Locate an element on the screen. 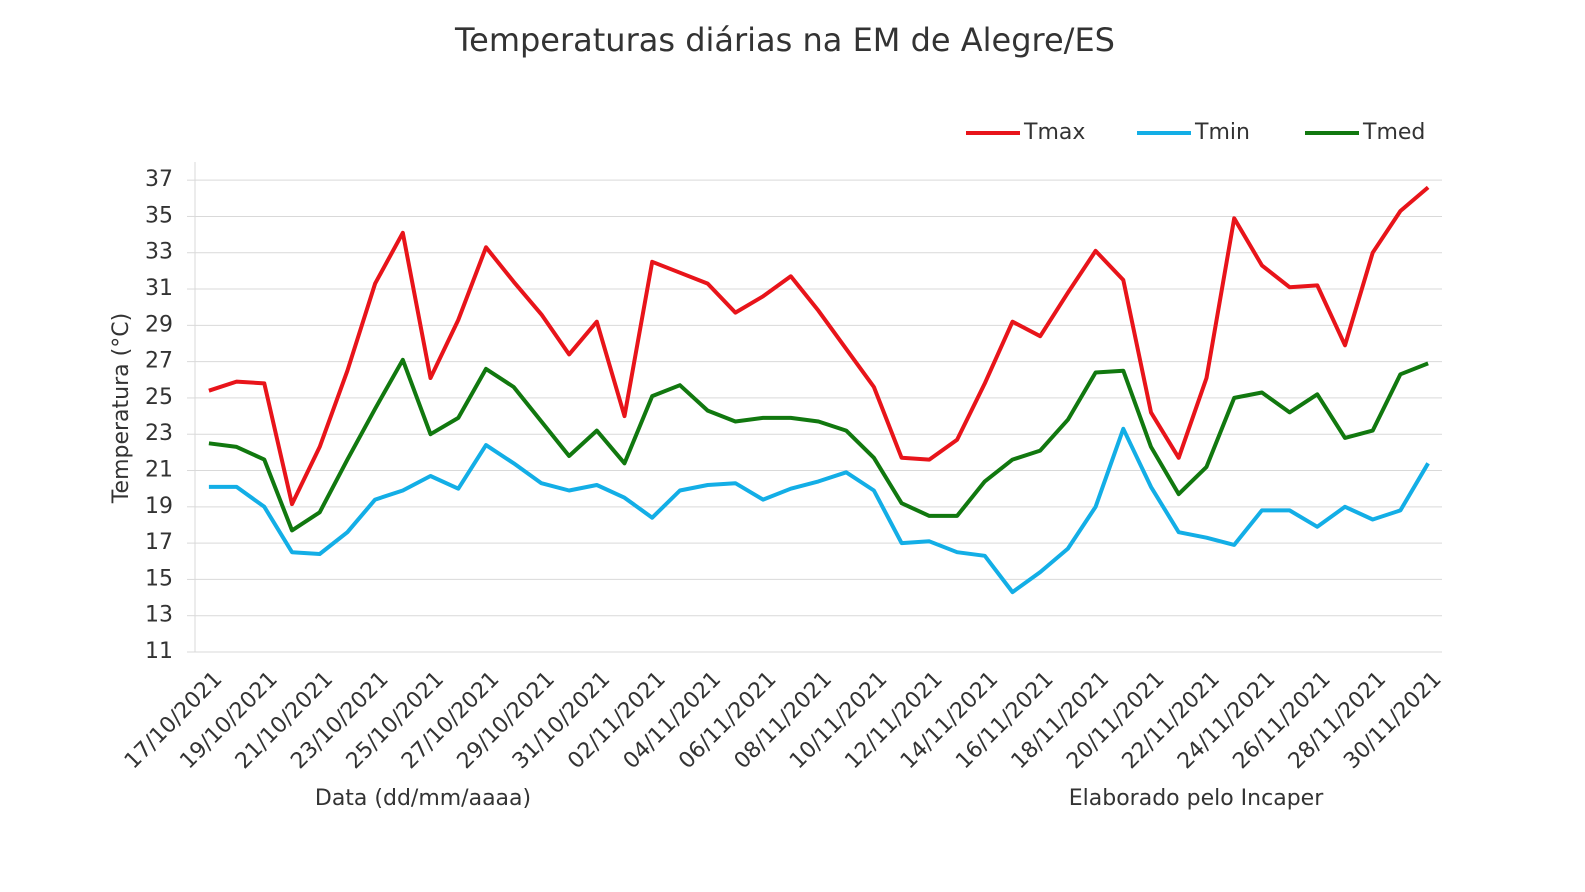 The width and height of the screenshot is (1585, 892). y-tick-label: 23 is located at coordinates (159, 433).